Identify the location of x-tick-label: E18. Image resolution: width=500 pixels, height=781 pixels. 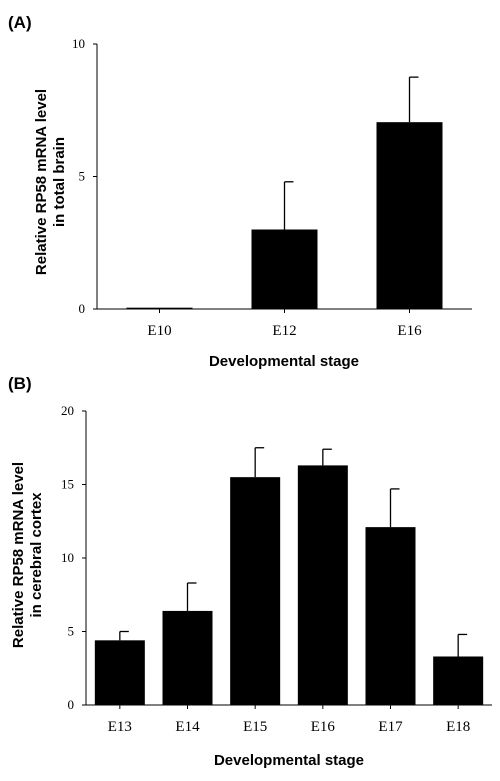
(458, 727).